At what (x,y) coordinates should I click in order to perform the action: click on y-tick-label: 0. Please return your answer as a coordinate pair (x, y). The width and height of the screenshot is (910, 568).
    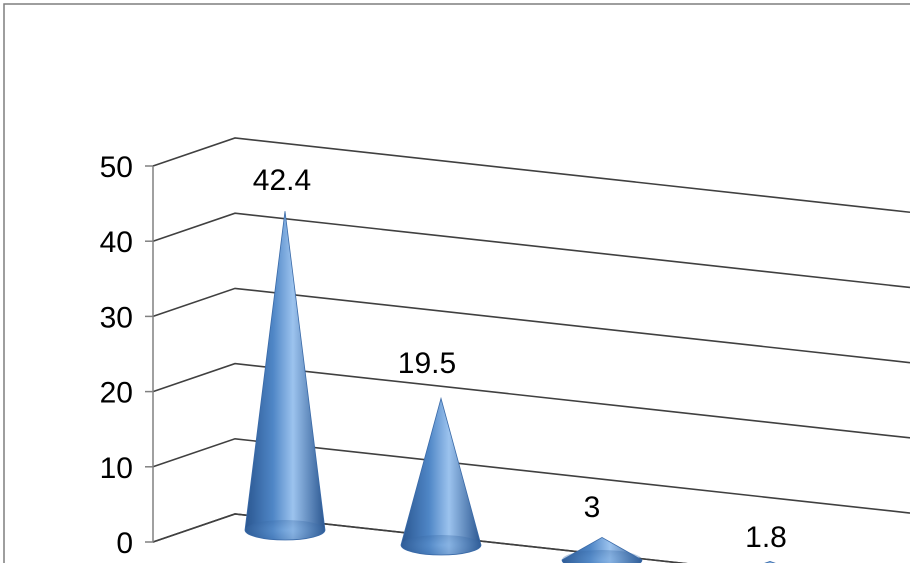
    Looking at the image, I should click on (124, 543).